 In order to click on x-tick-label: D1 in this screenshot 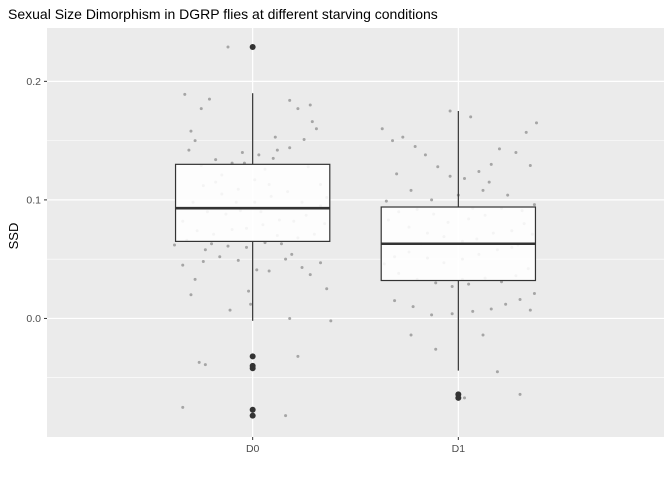, I will do `click(459, 449)`.